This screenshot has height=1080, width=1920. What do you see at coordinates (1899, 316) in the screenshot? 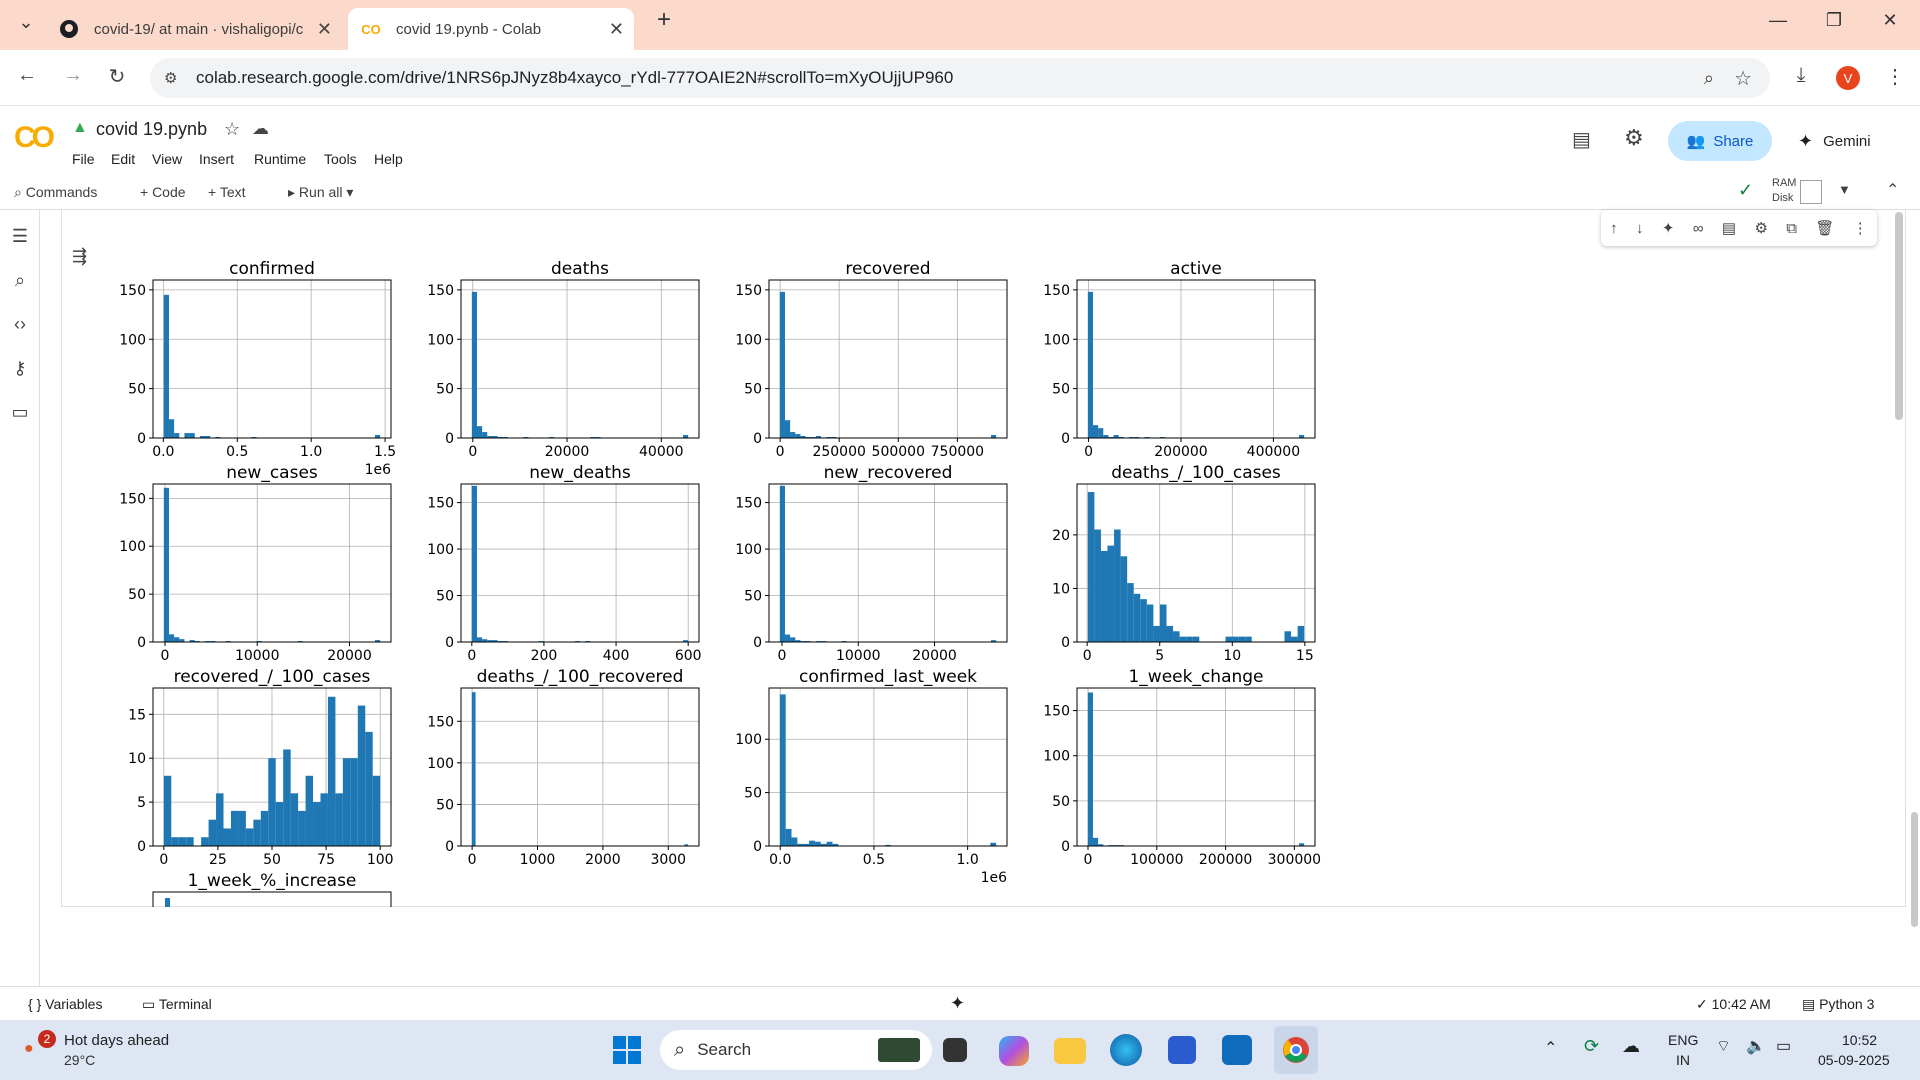
I see `cell-scrollbar` at bounding box center [1899, 316].